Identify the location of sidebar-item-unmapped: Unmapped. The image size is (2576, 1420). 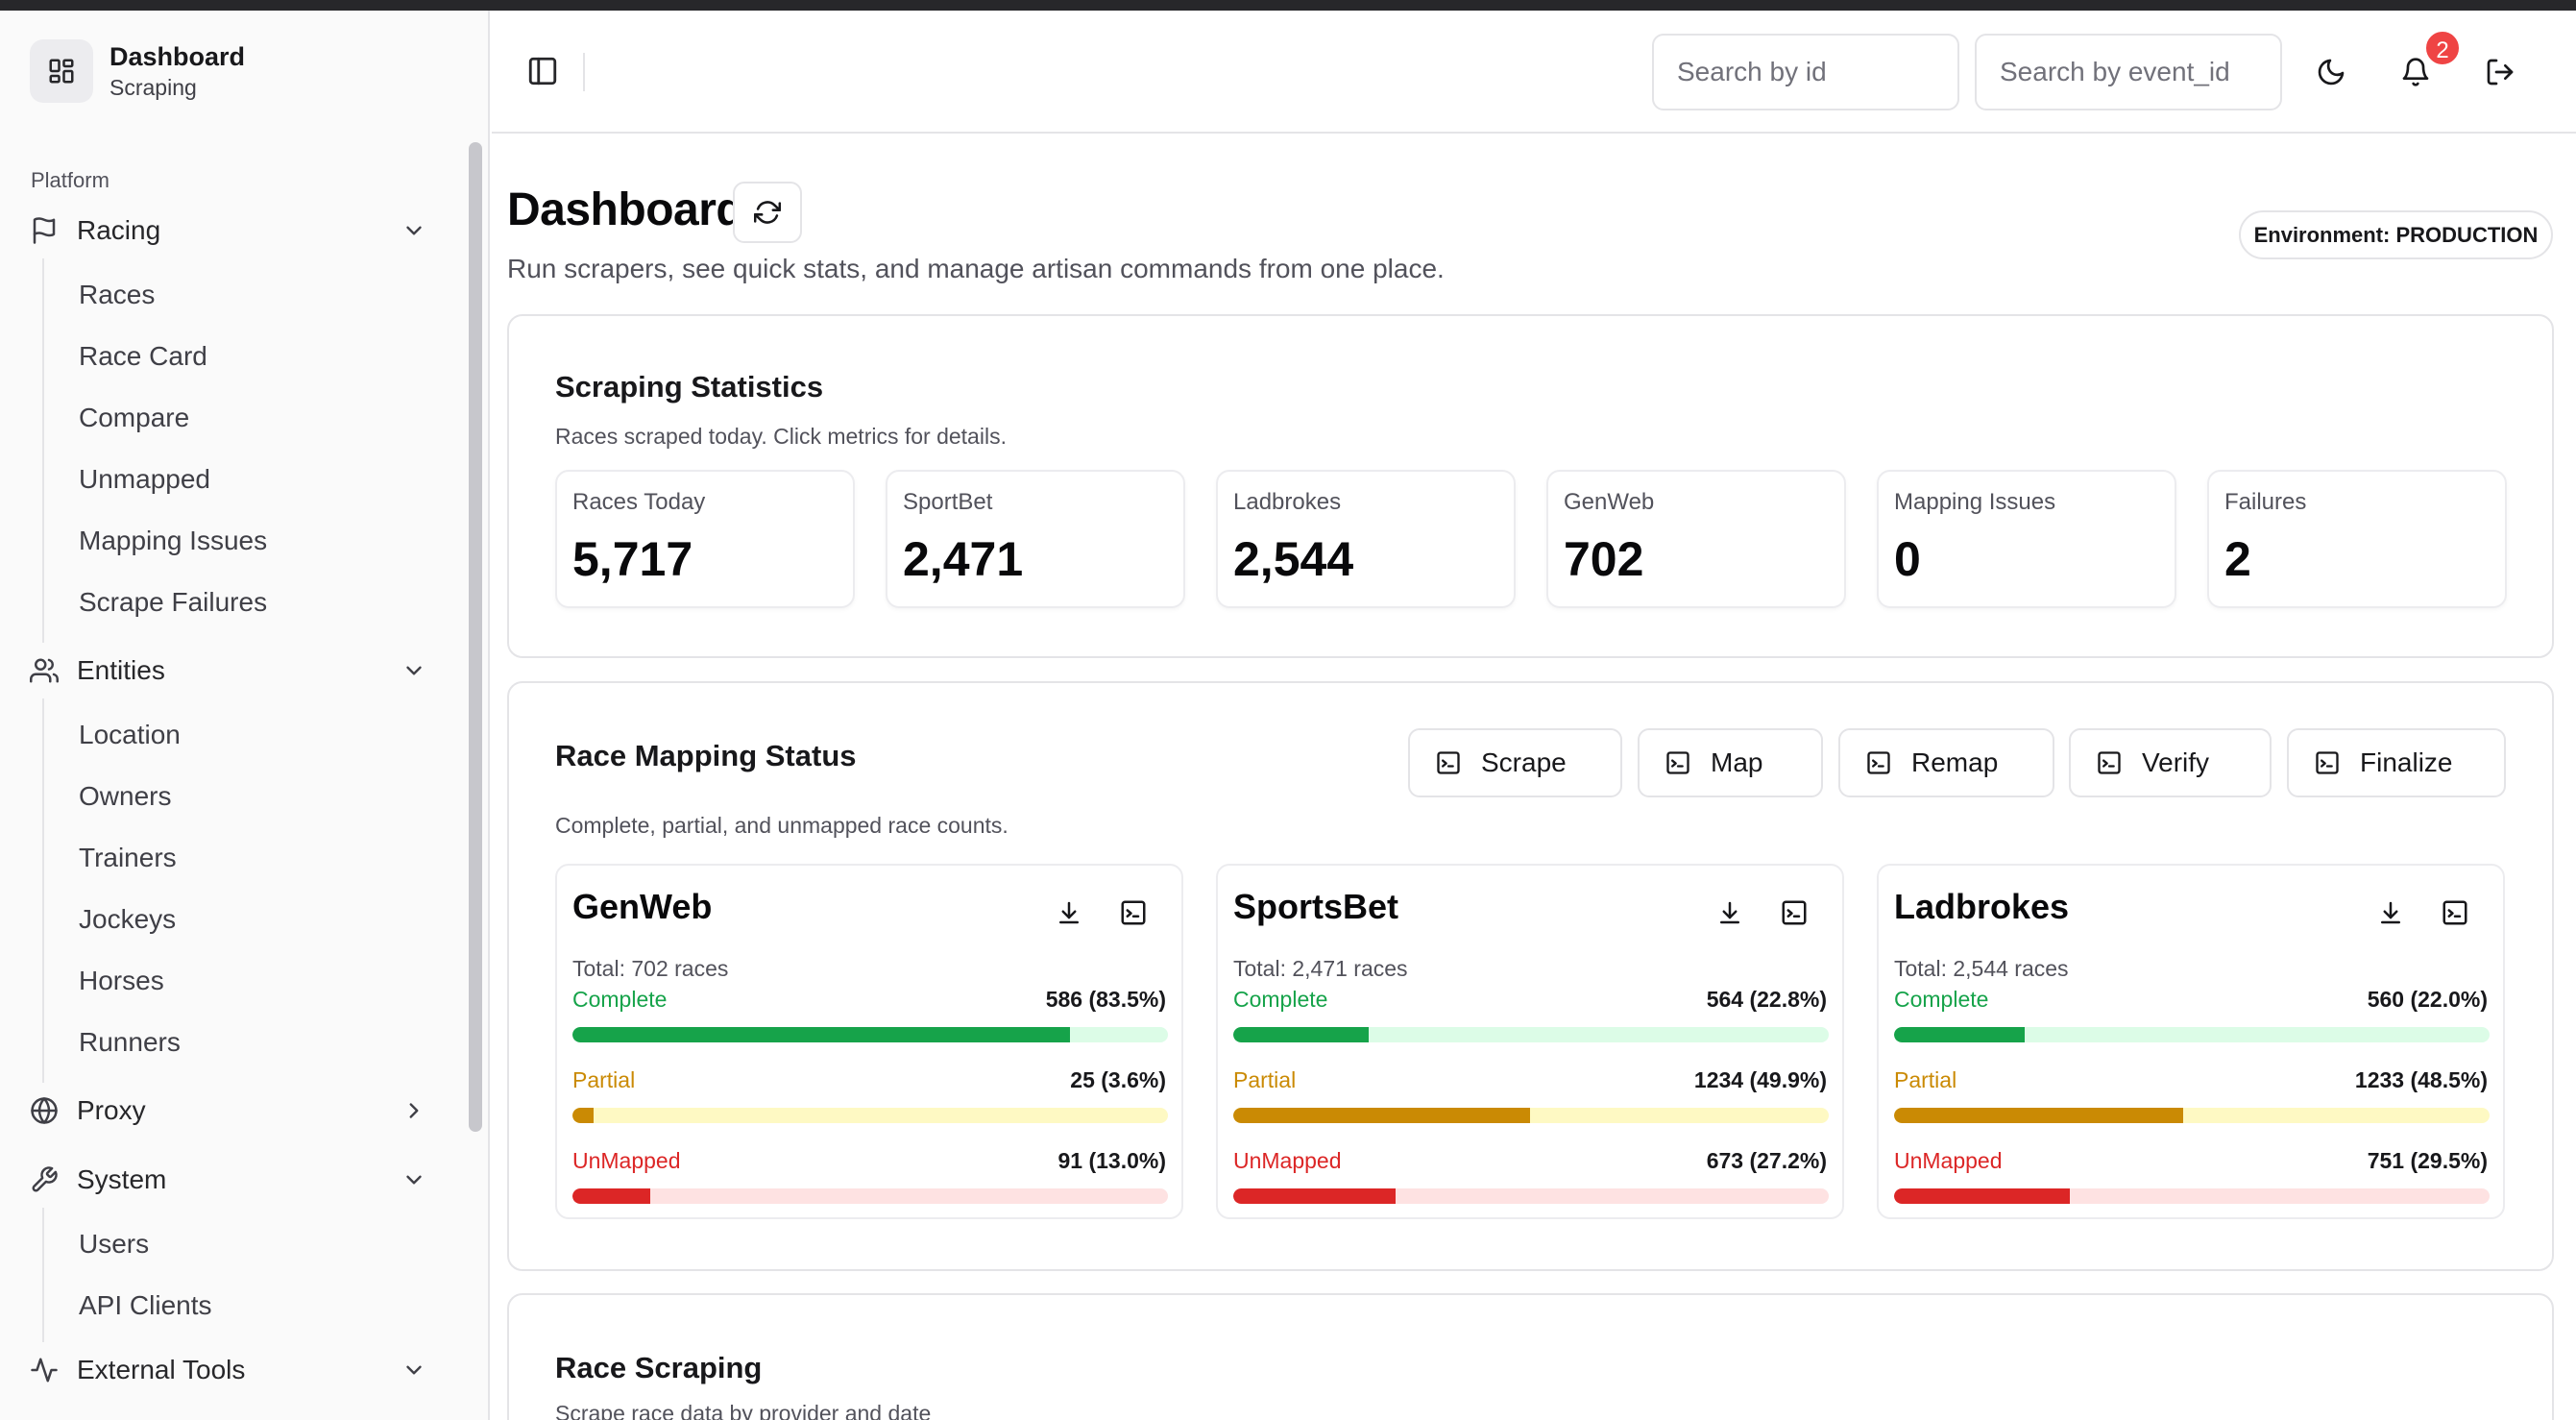
(144, 479).